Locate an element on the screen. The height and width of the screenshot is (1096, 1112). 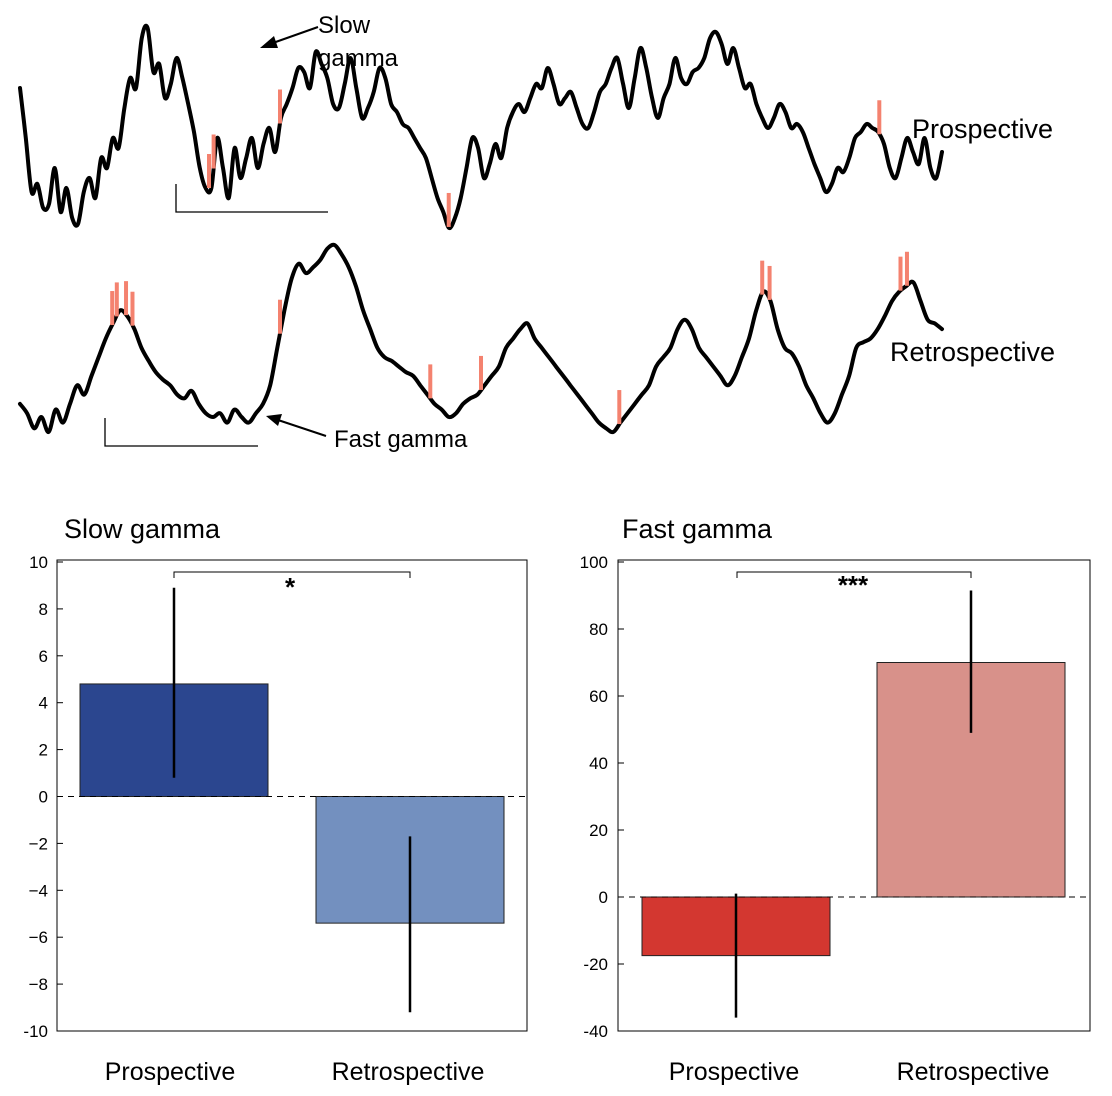
y-tick-label: -20 is located at coordinates (595, 964).